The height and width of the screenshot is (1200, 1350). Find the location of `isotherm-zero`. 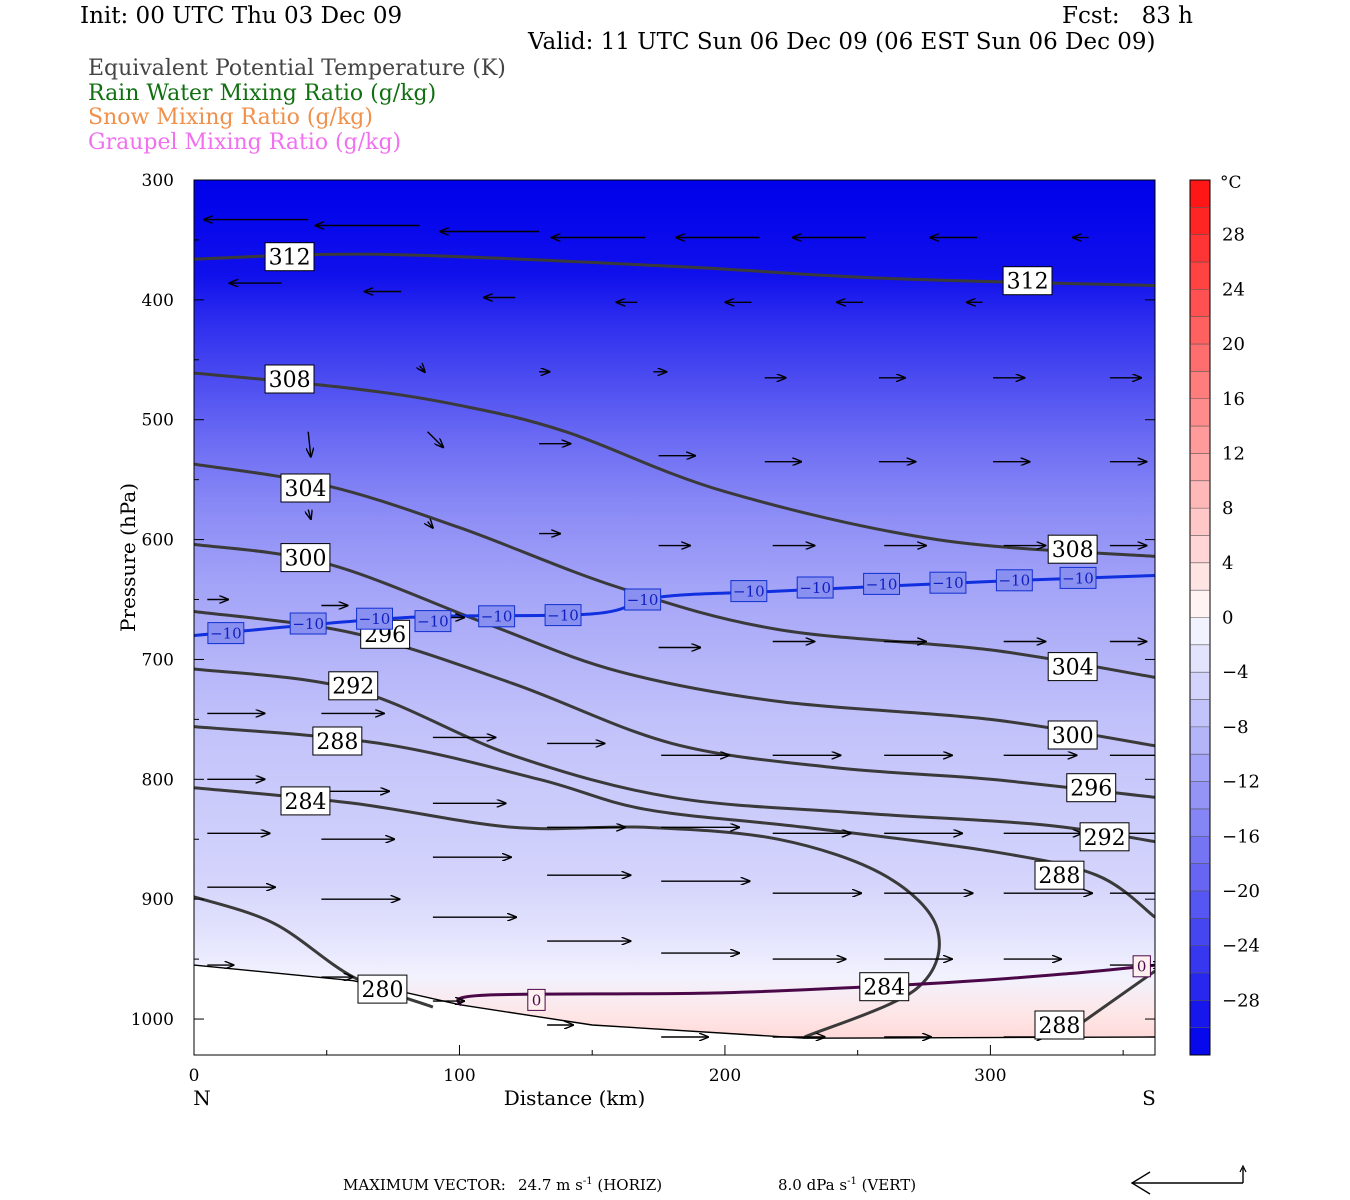

isotherm-zero is located at coordinates (805, 985).